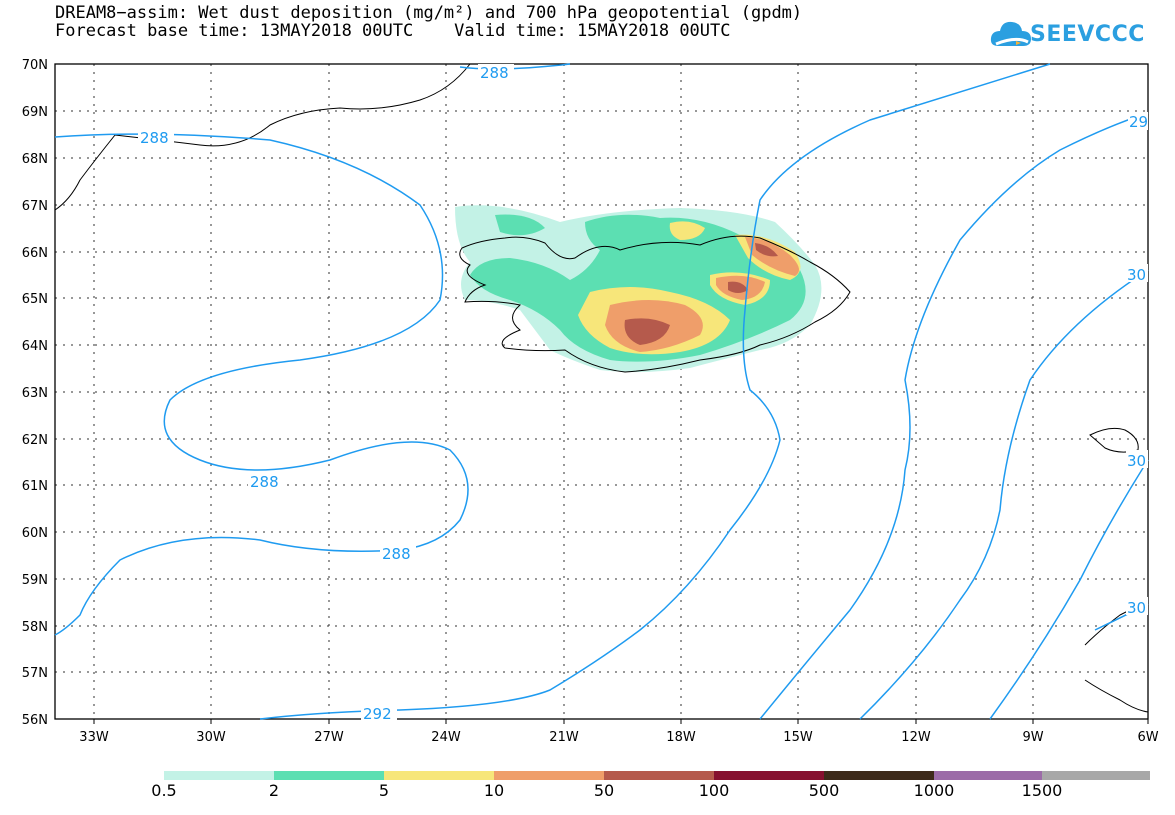  I want to click on lon-label: 24W, so click(446, 737).